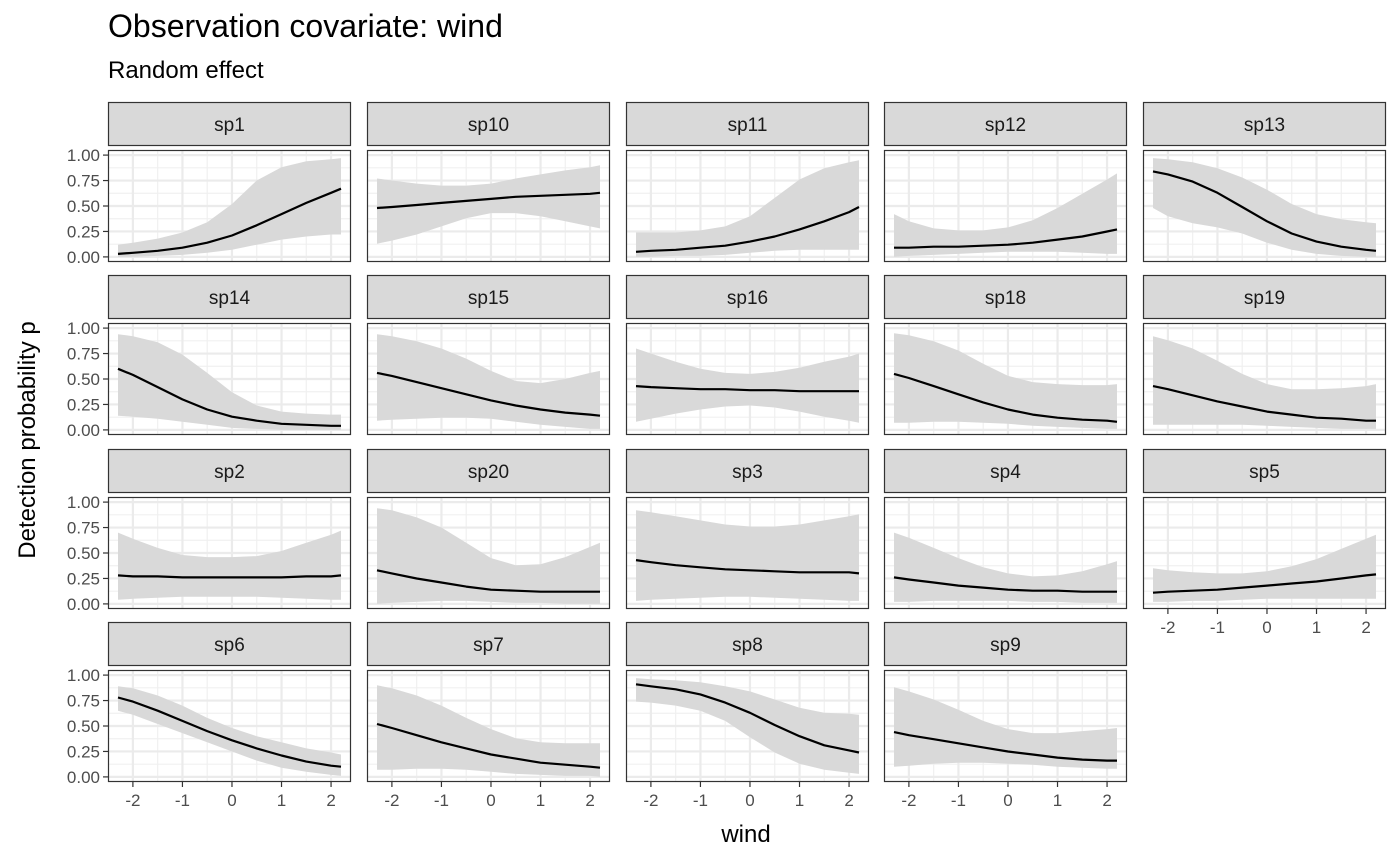 This screenshot has height=865, width=1400. Describe the element at coordinates (1264, 568) in the screenshot. I see `ci-band-sp5` at that location.